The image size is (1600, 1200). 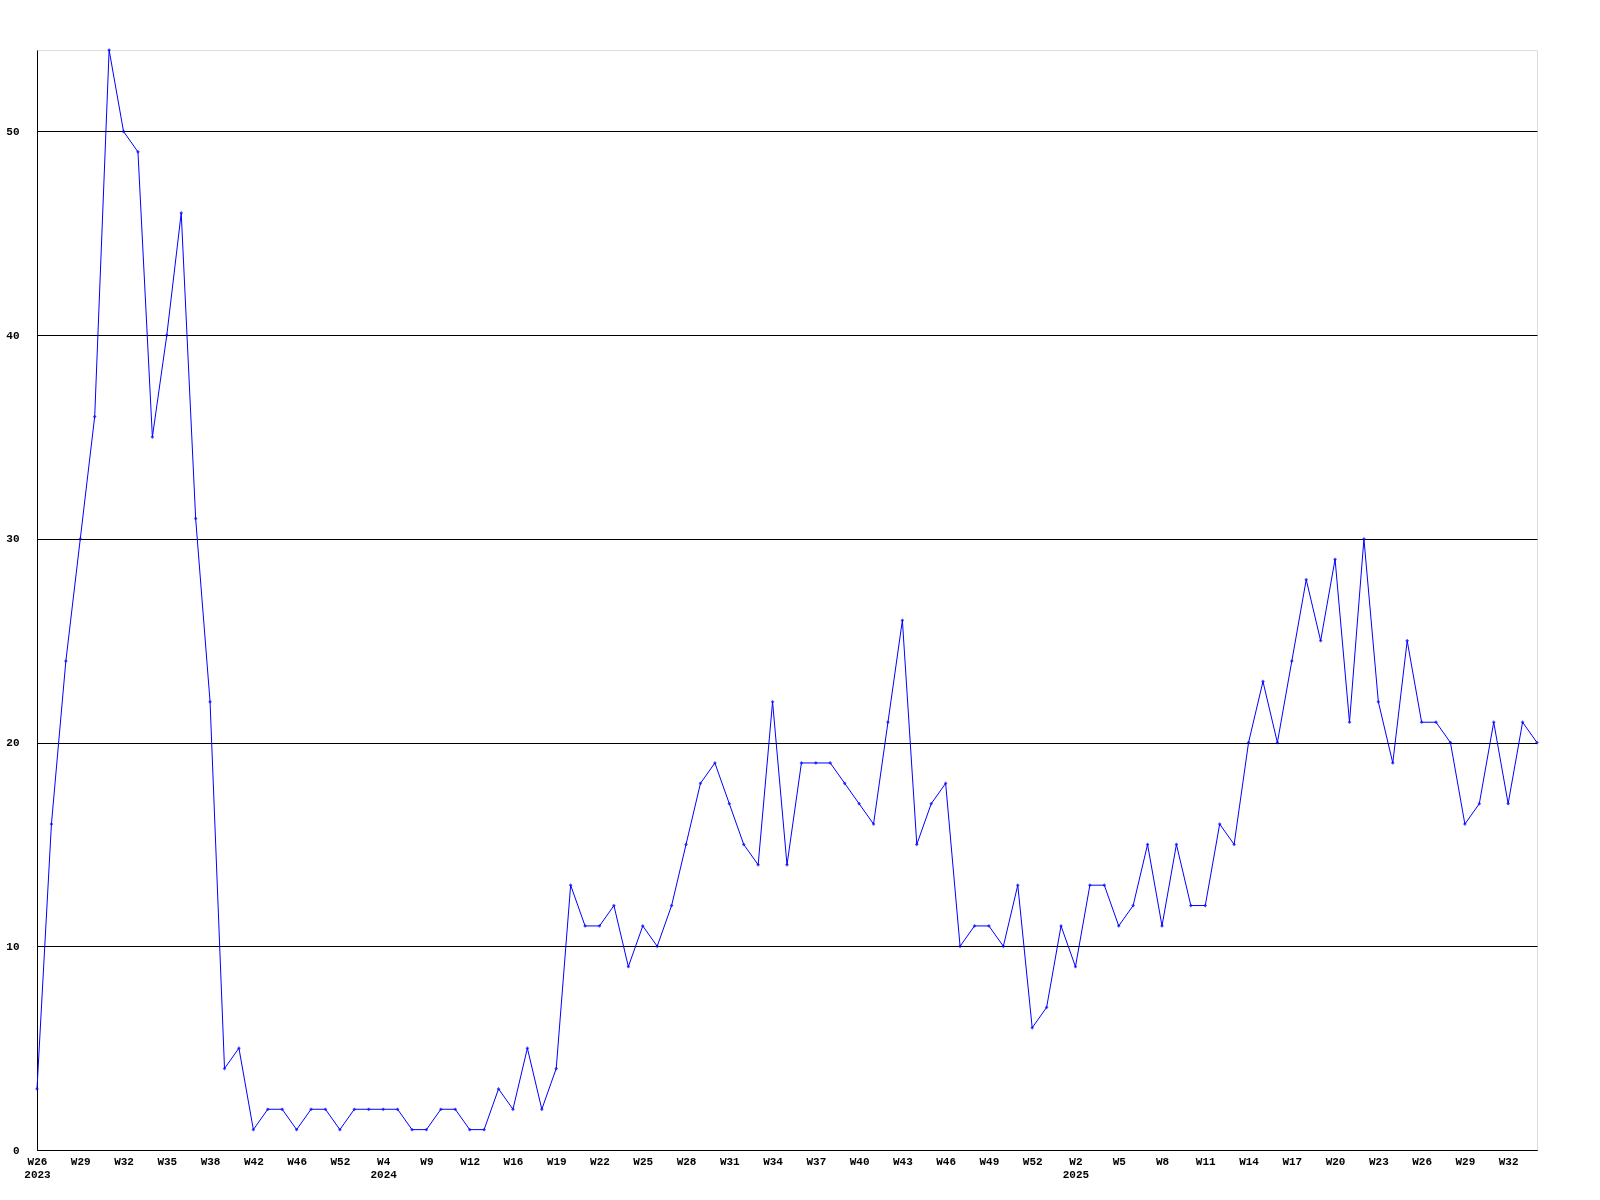 What do you see at coordinates (1379, 1161) in the screenshot?
I see `x-tick-label: W23` at bounding box center [1379, 1161].